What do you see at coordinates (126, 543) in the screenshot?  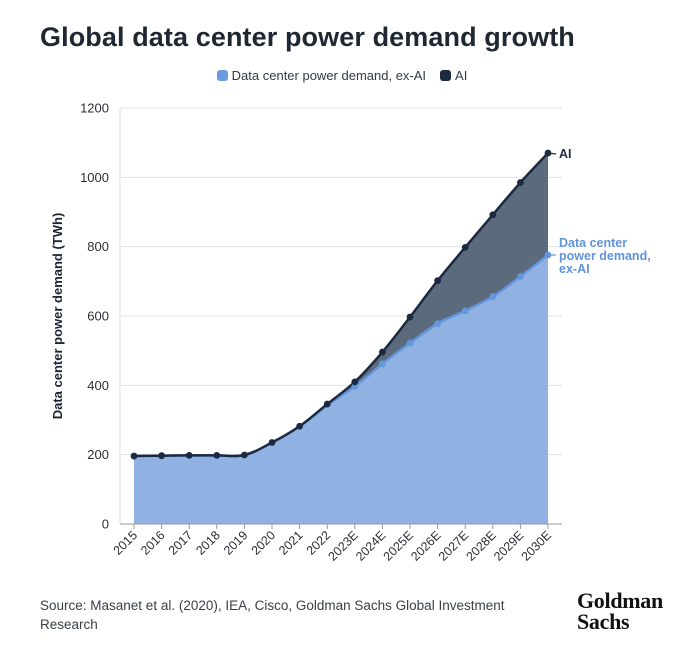 I see `x-tick-label-2015: 2015` at bounding box center [126, 543].